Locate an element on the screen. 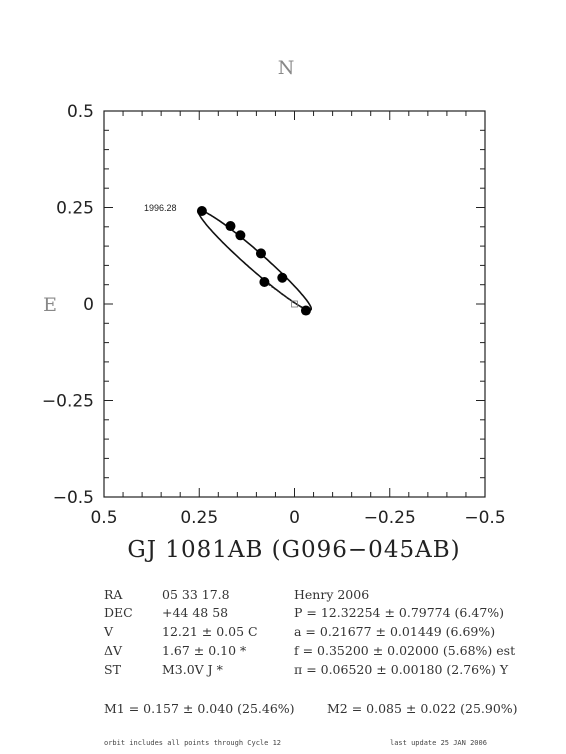 This screenshot has width=566, height=754. mass-2: M2 = 0.085 ± 0.022 (25.90%) is located at coordinates (422, 708).